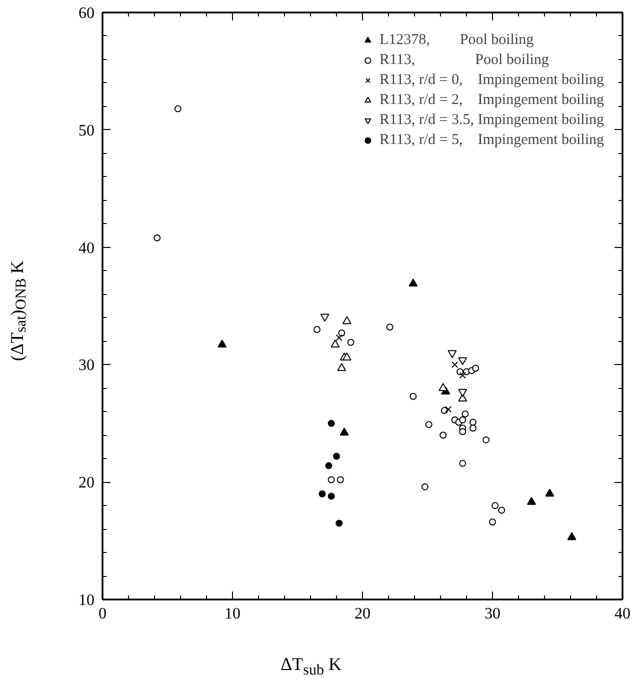 The width and height of the screenshot is (634, 685). What do you see at coordinates (232, 614) in the screenshot?
I see `x-tick-label: 10` at bounding box center [232, 614].